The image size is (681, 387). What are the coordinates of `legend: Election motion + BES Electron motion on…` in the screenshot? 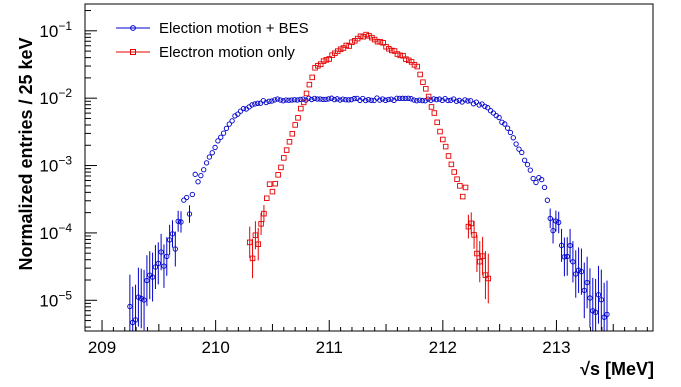 It's located at (212, 40).